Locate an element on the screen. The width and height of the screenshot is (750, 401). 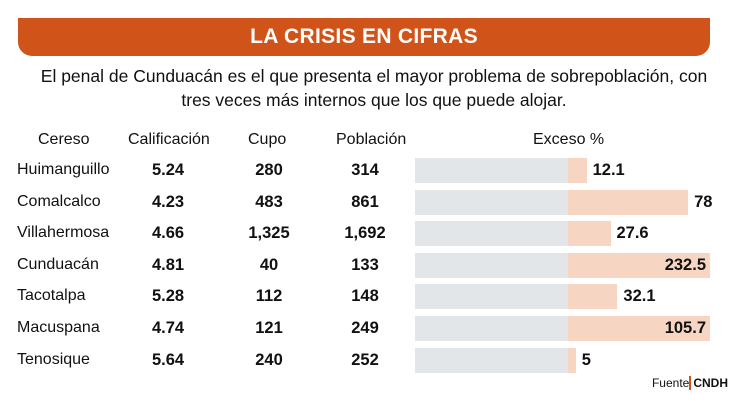
poblacion-value: 1,692 is located at coordinates (365, 233).